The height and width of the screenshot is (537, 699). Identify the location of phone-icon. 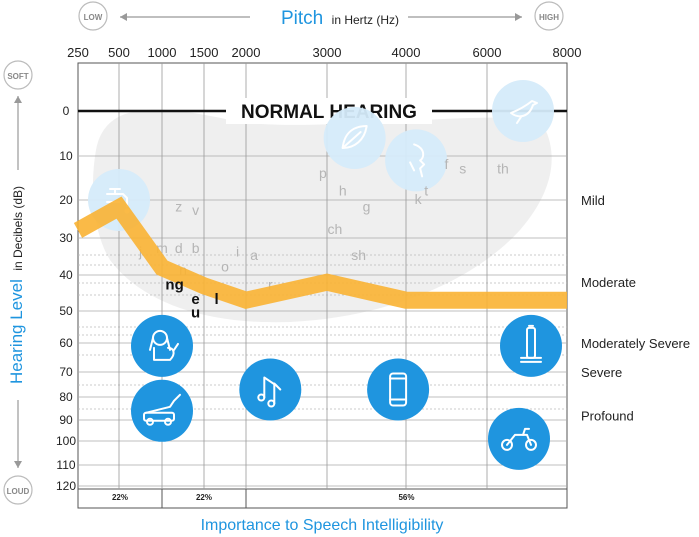
(398, 389).